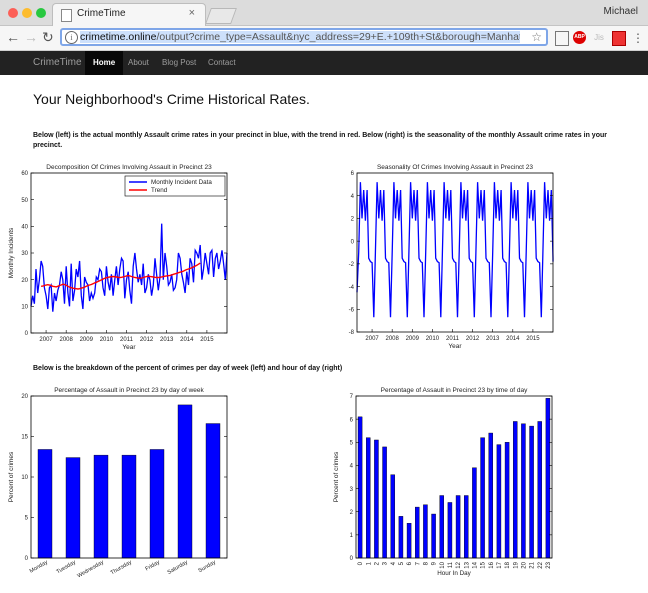 The height and width of the screenshot is (593, 648). What do you see at coordinates (191, 13) in the screenshot?
I see `tab-close-icon: ×` at bounding box center [191, 13].